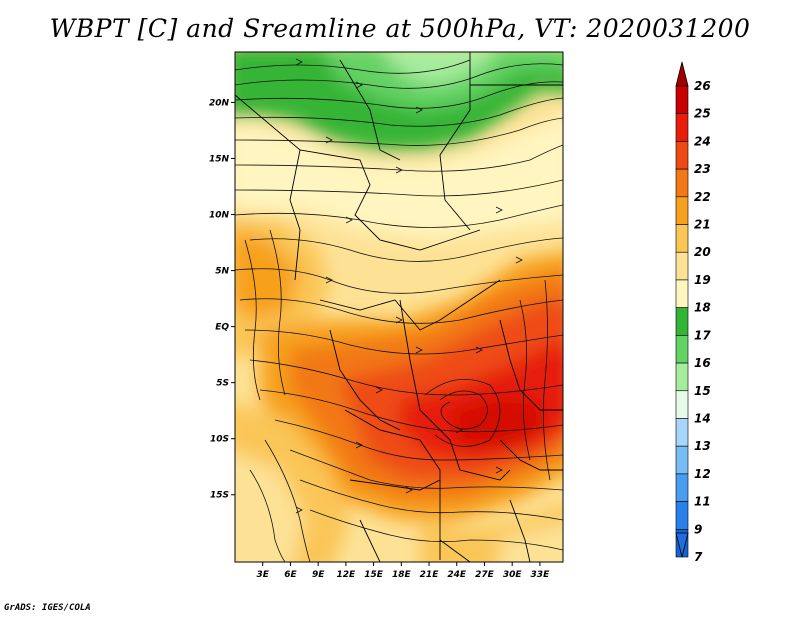 This screenshot has height=618, width=800. I want to click on colorbar-label: 11, so click(702, 502).